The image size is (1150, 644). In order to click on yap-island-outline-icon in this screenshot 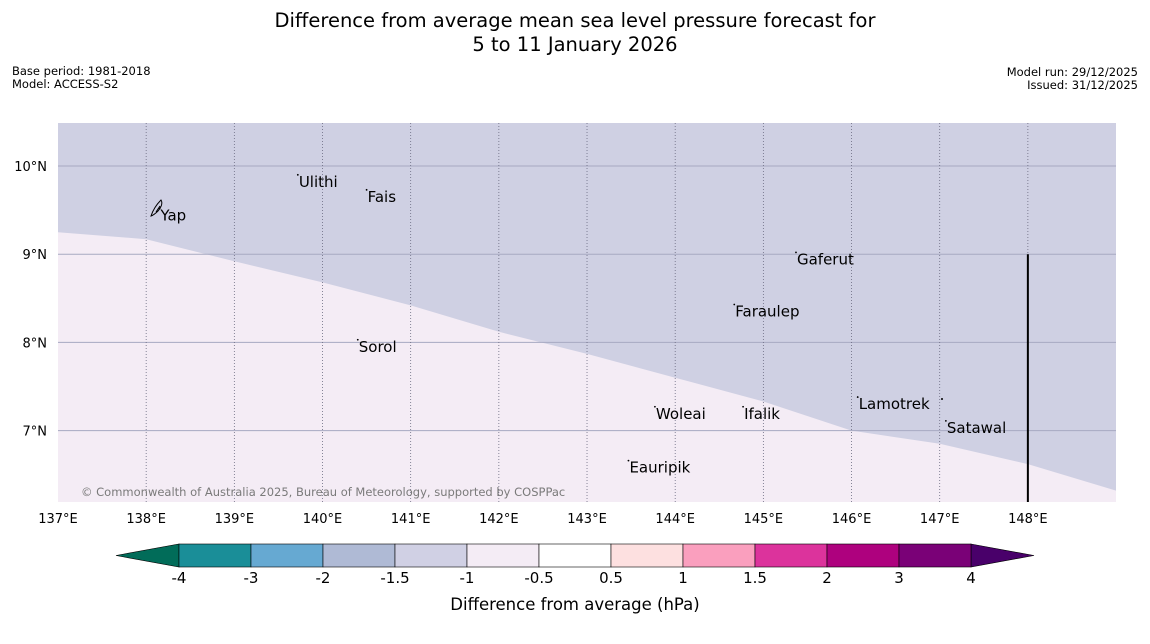, I will do `click(156, 208)`.